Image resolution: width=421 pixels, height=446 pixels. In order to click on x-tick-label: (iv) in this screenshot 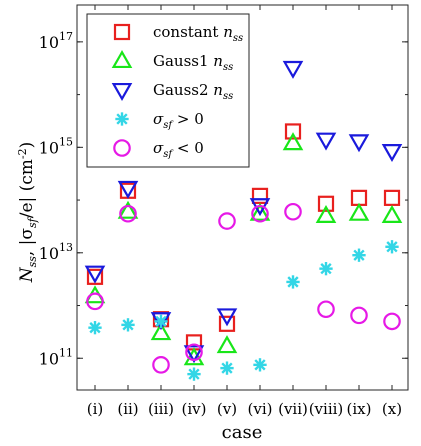, I will do `click(194, 409)`.